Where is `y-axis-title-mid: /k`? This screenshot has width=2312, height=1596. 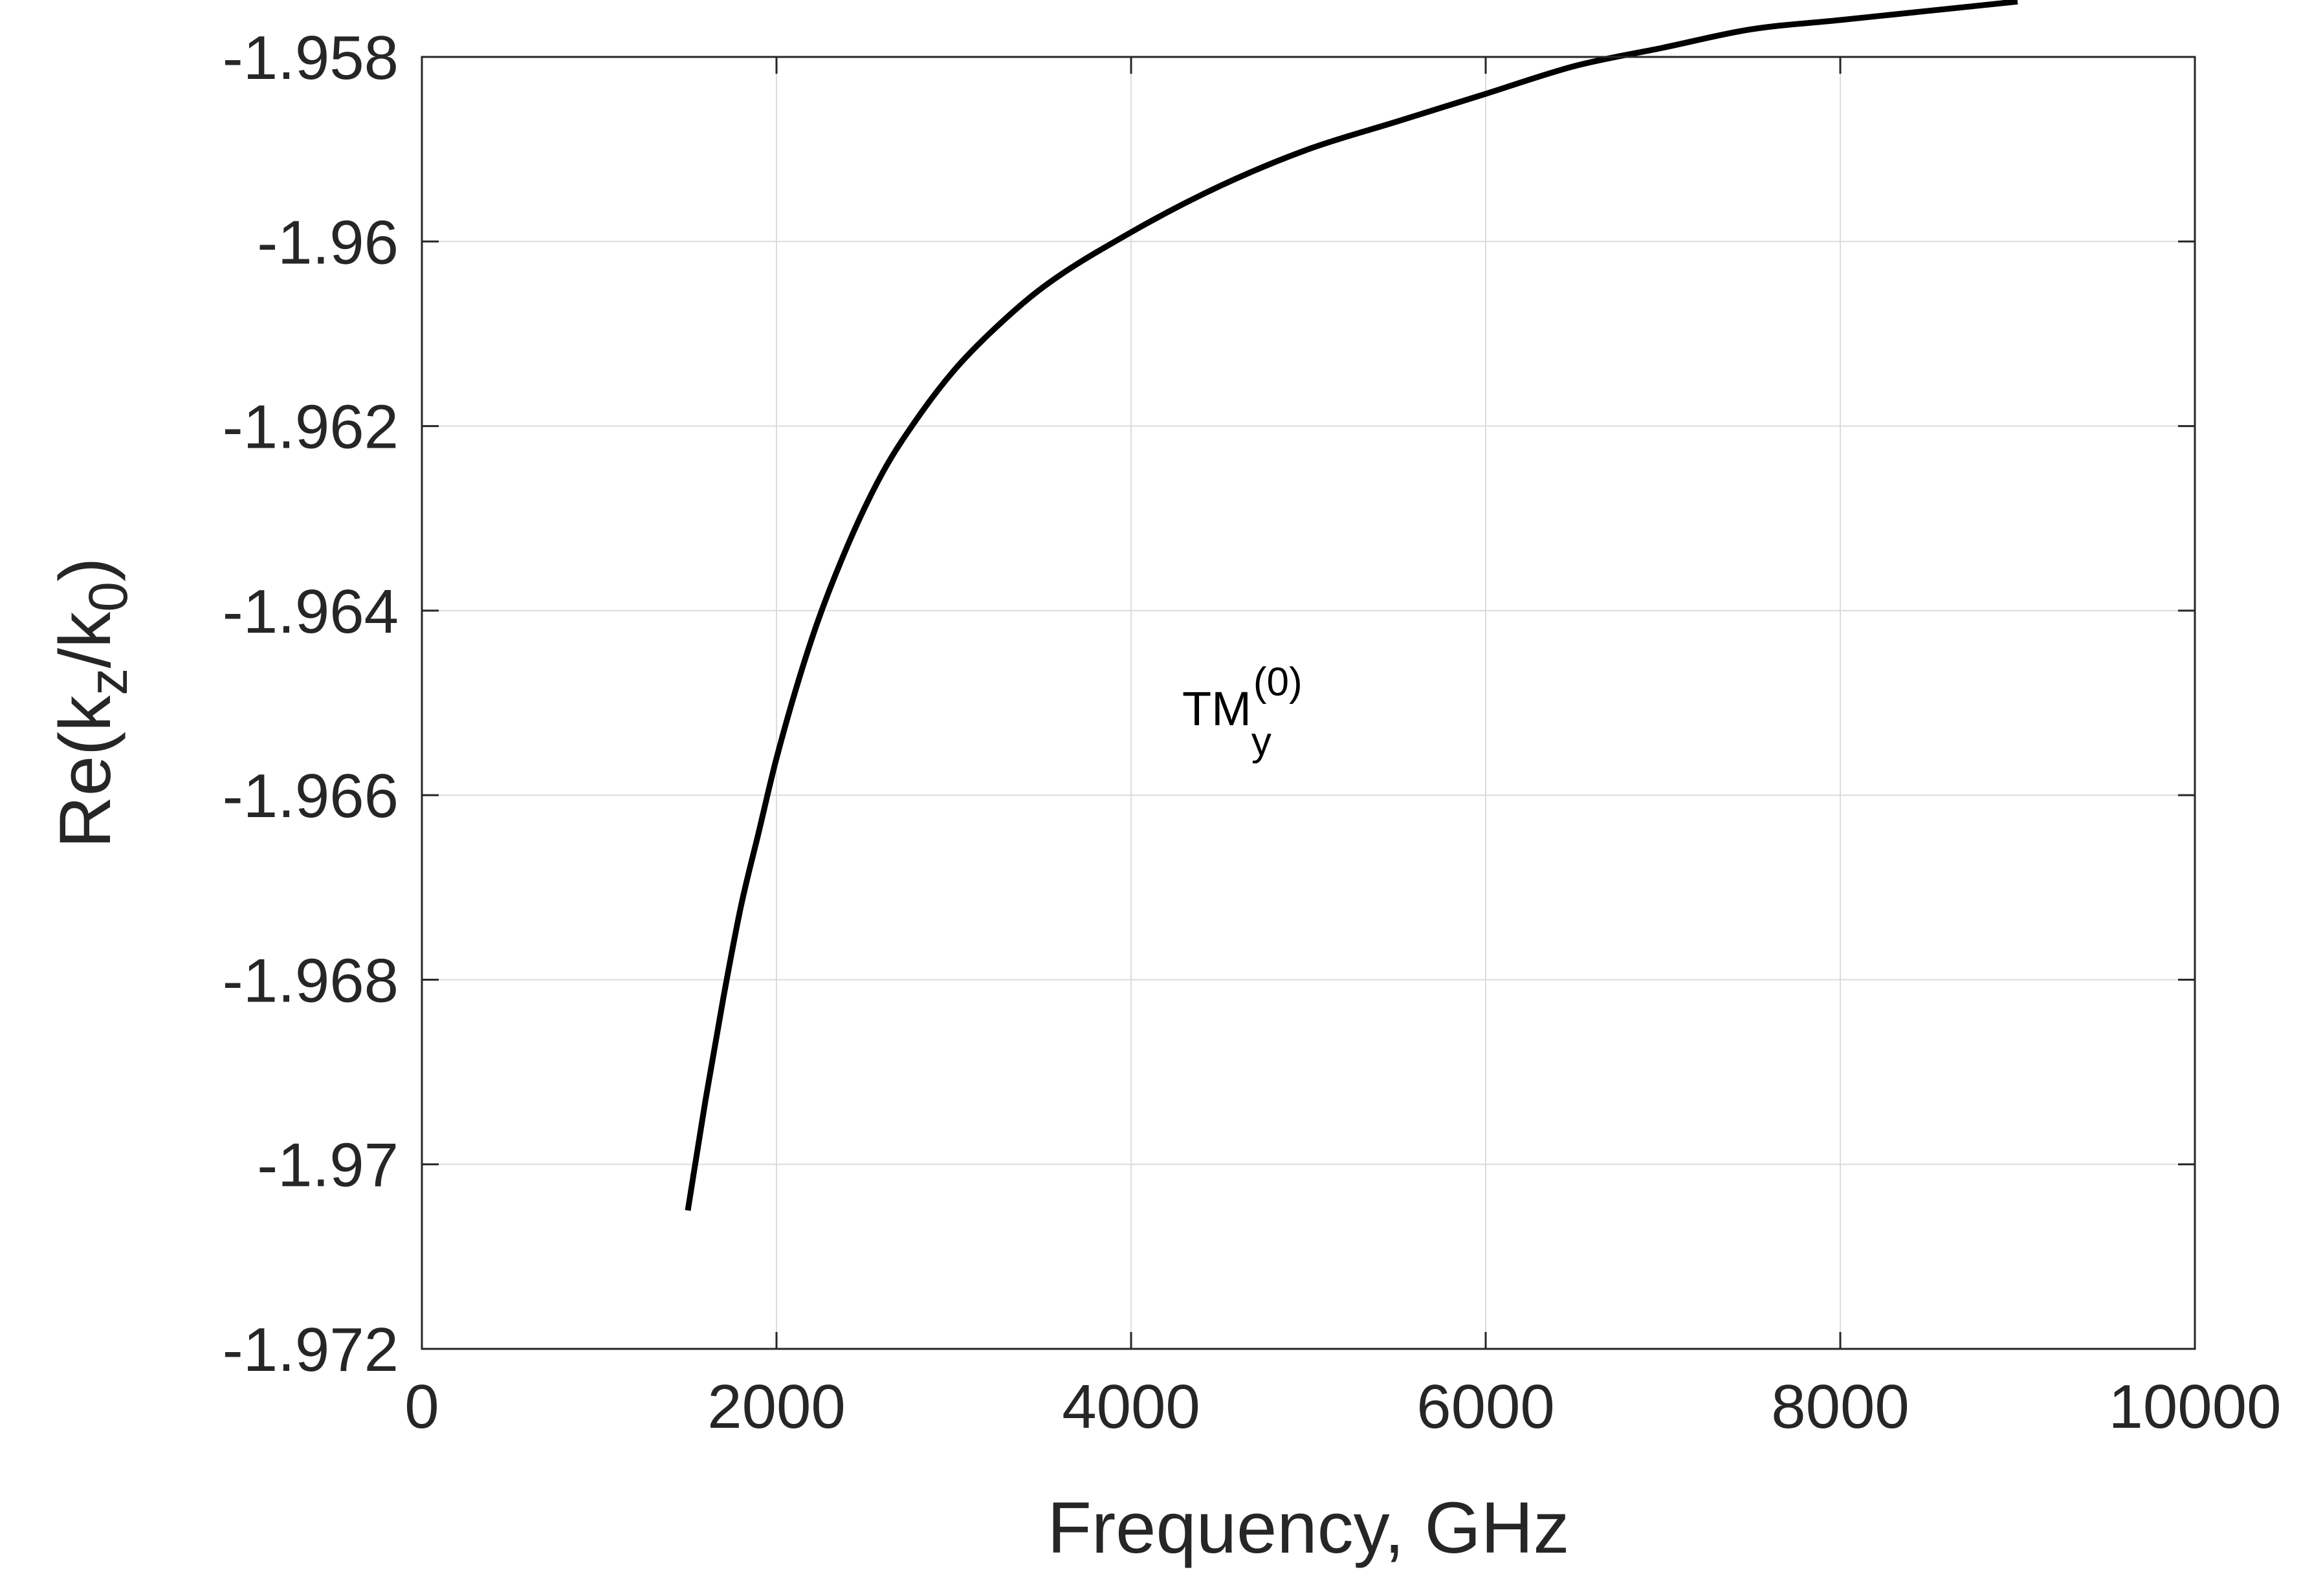
y-axis-title-mid: /k is located at coordinates (85, 640).